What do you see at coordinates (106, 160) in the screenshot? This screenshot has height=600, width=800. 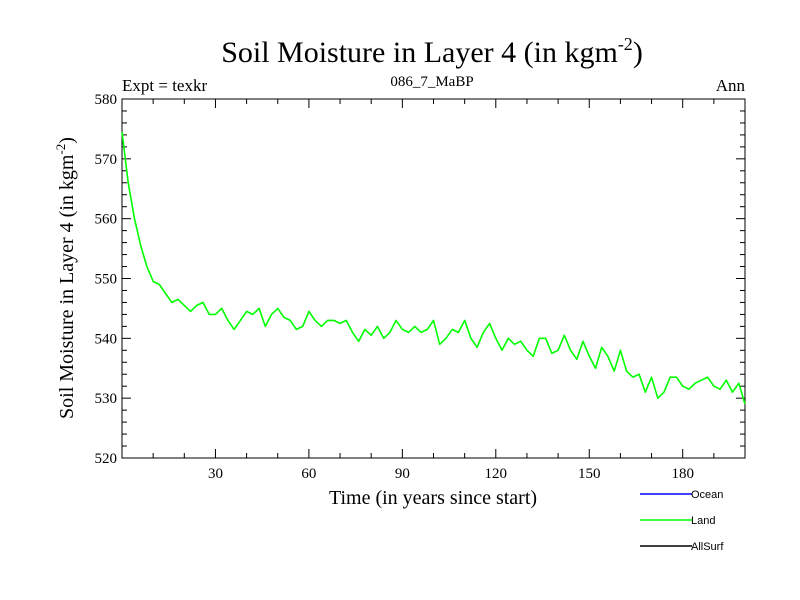 I see `y-tick-label: 570` at bounding box center [106, 160].